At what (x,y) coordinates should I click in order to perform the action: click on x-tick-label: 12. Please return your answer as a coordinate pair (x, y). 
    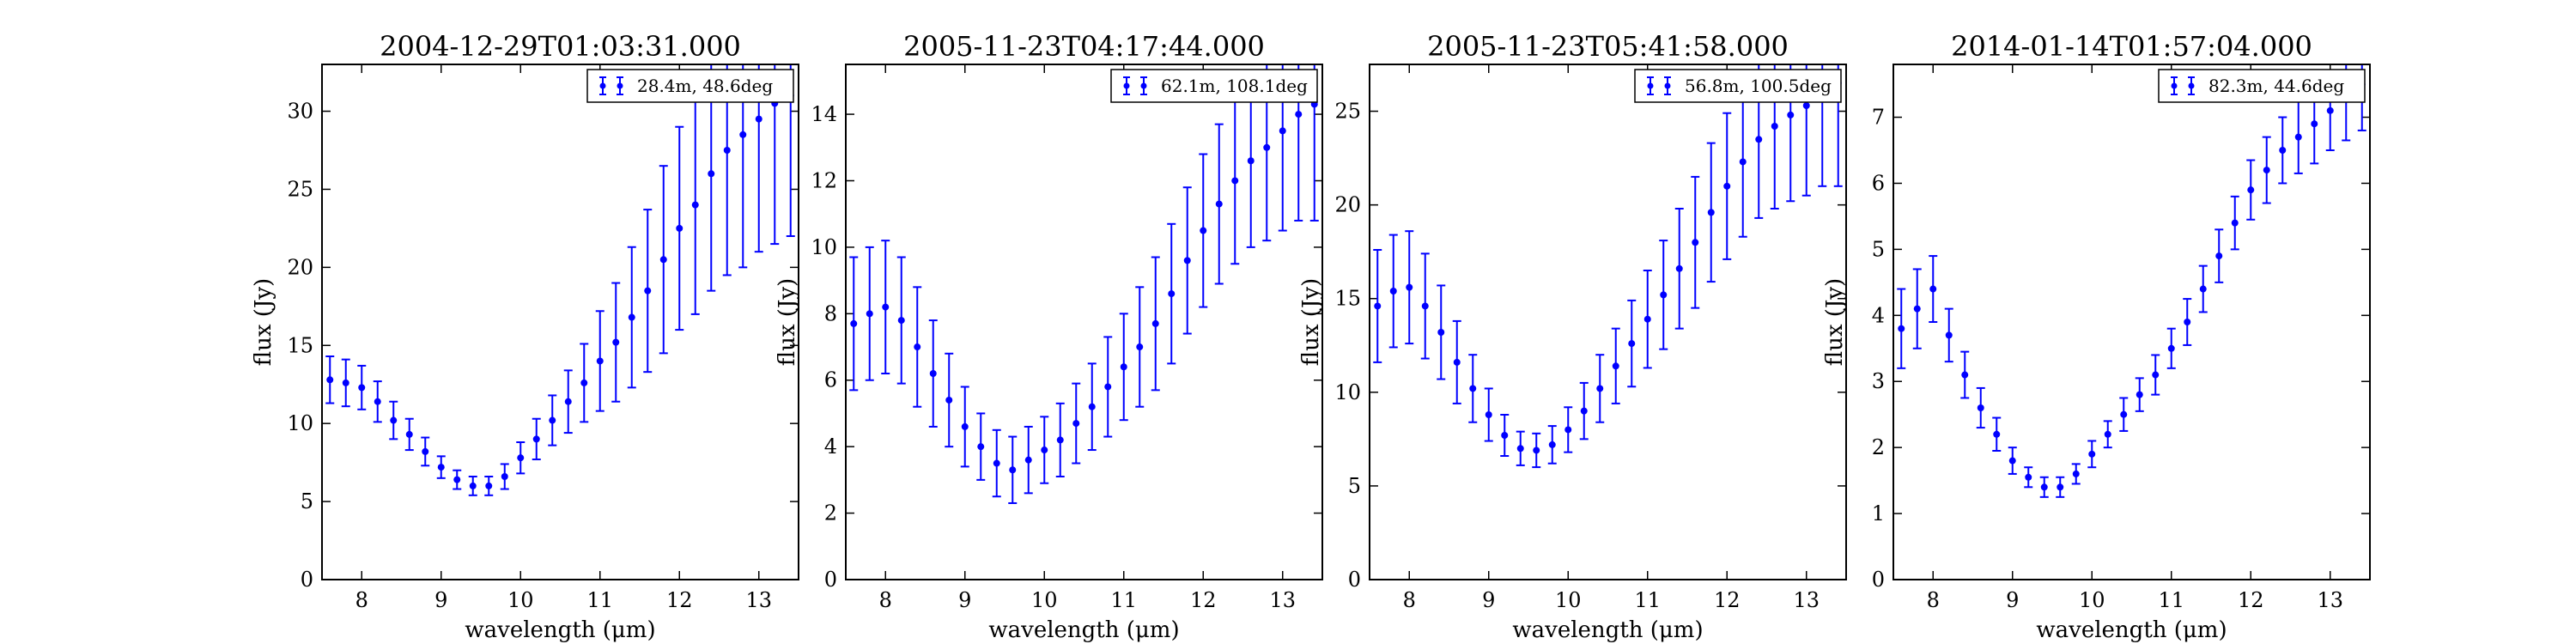
    Looking at the image, I should click on (1203, 600).